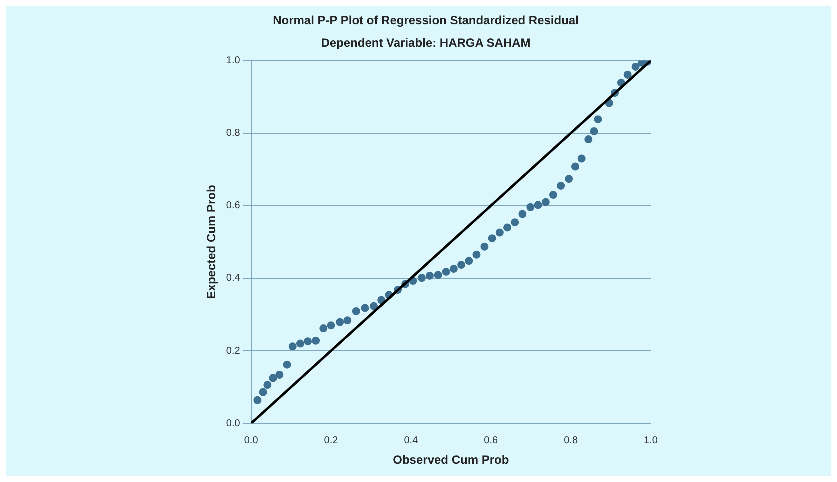 Image resolution: width=837 pixels, height=482 pixels. What do you see at coordinates (233, 351) in the screenshot?
I see `y-tick-label: 0.2` at bounding box center [233, 351].